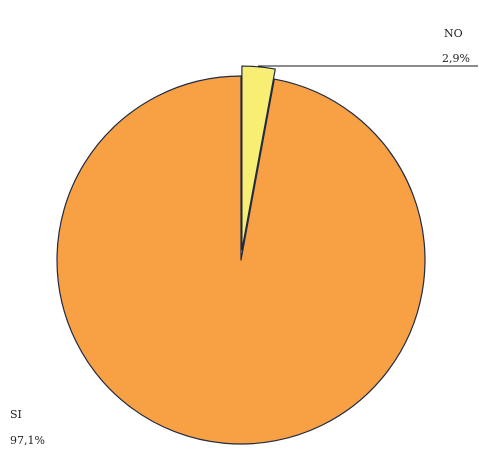 The image size is (479, 451). What do you see at coordinates (258, 158) in the screenshot?
I see `pie-slice-no` at bounding box center [258, 158].